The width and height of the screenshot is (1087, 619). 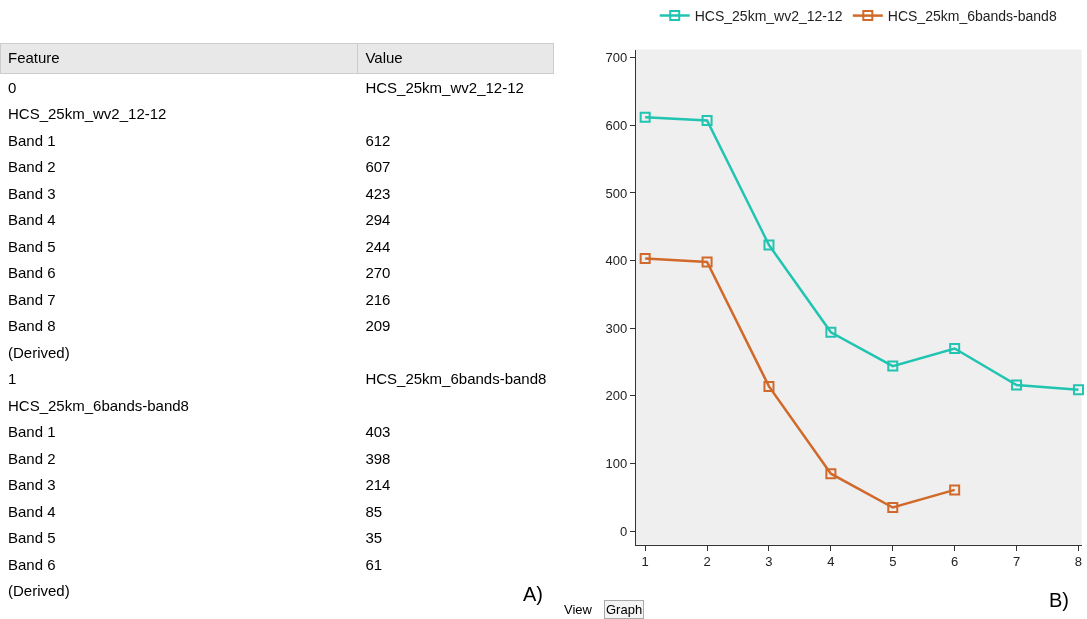 I want to click on x-tick-label: 2, so click(x=707, y=562).